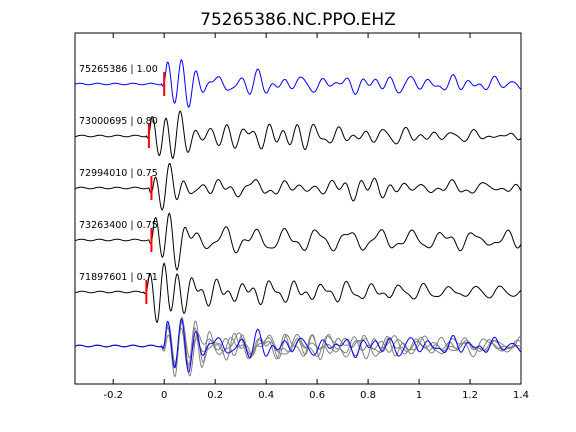 Image resolution: width=576 pixels, height=432 pixels. I want to click on trace-label: 71897601 | 0.71, so click(118, 277).